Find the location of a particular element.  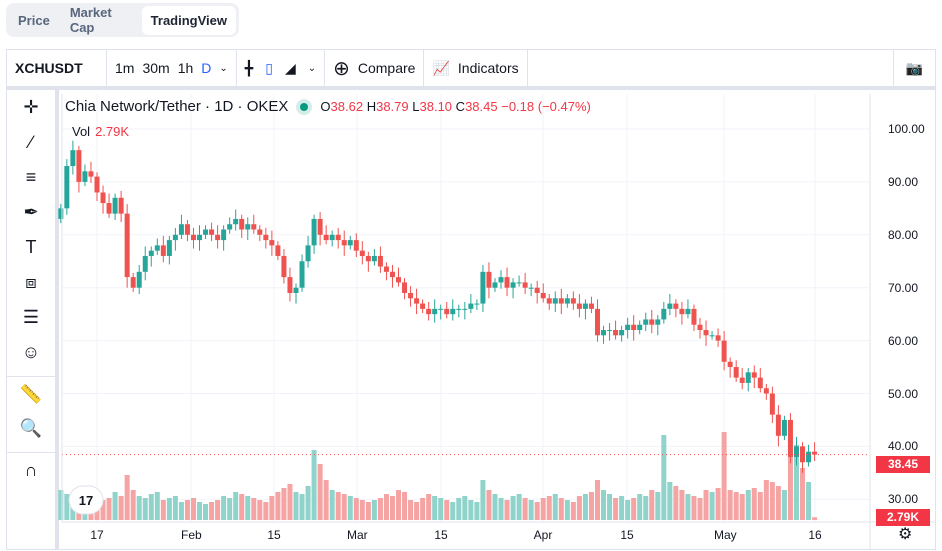

forecast-icon: ☰ is located at coordinates (31, 317).